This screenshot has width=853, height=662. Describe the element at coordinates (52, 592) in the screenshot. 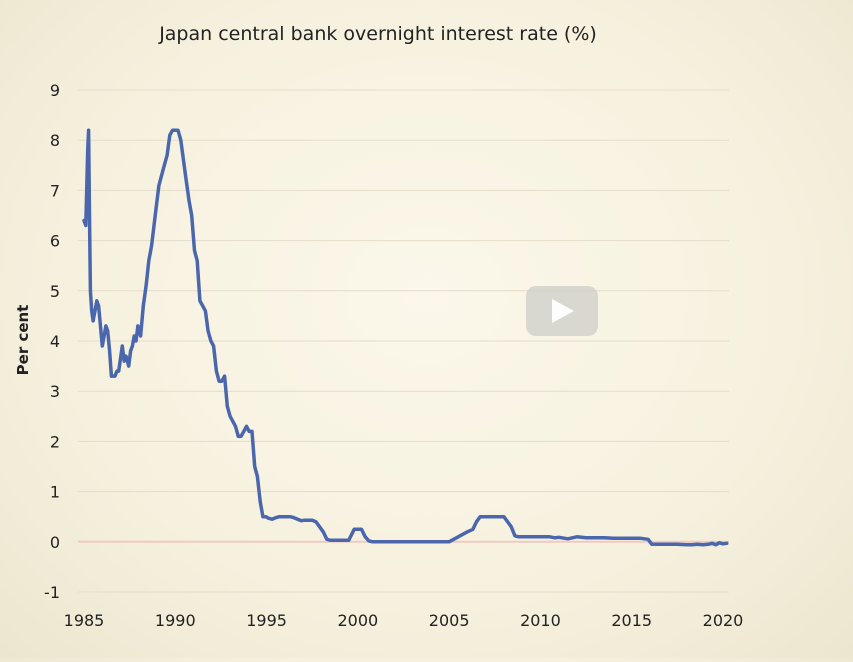

I see `y-tick-label: -1` at that location.